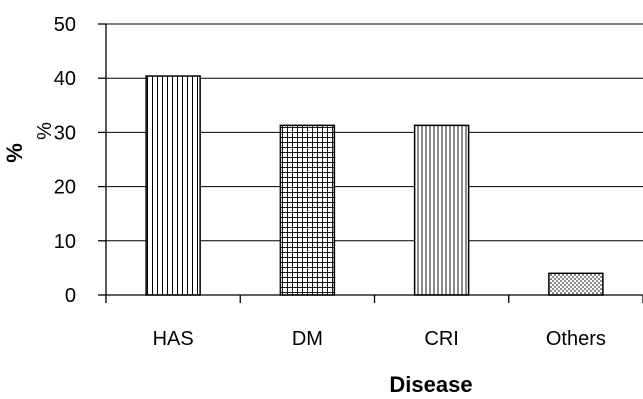 Image resolution: width=643 pixels, height=399 pixels. I want to click on y-tick-label: 40, so click(65, 79).